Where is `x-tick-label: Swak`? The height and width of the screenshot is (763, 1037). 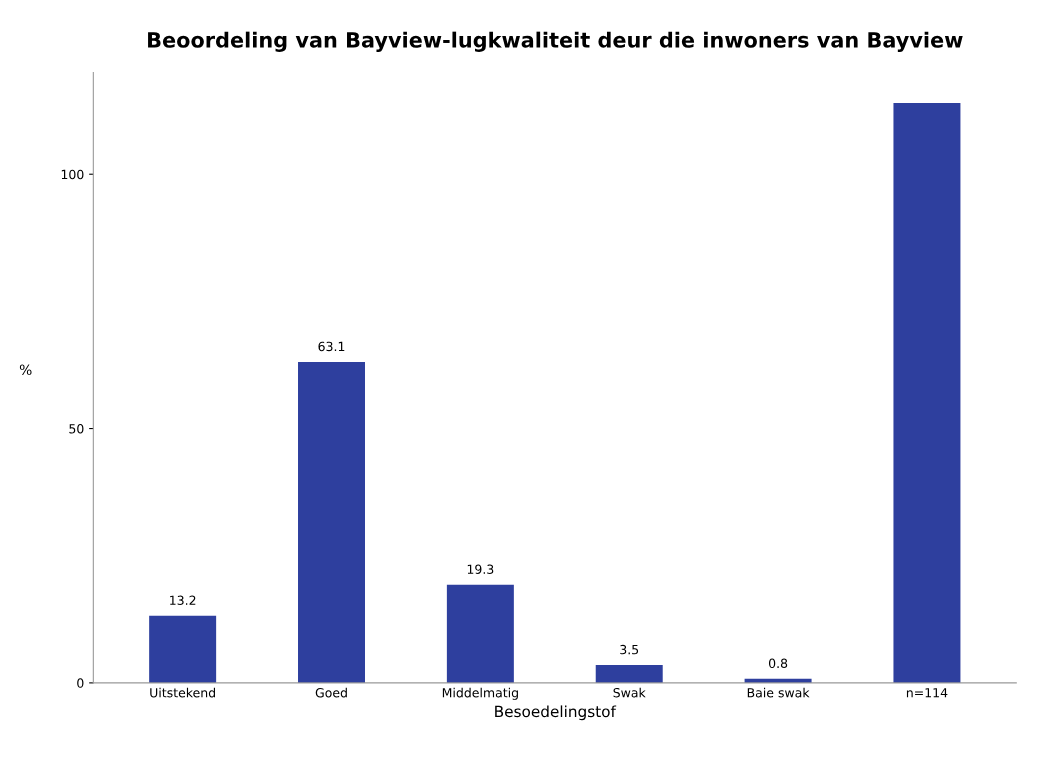
x-tick-label: Swak is located at coordinates (629, 692).